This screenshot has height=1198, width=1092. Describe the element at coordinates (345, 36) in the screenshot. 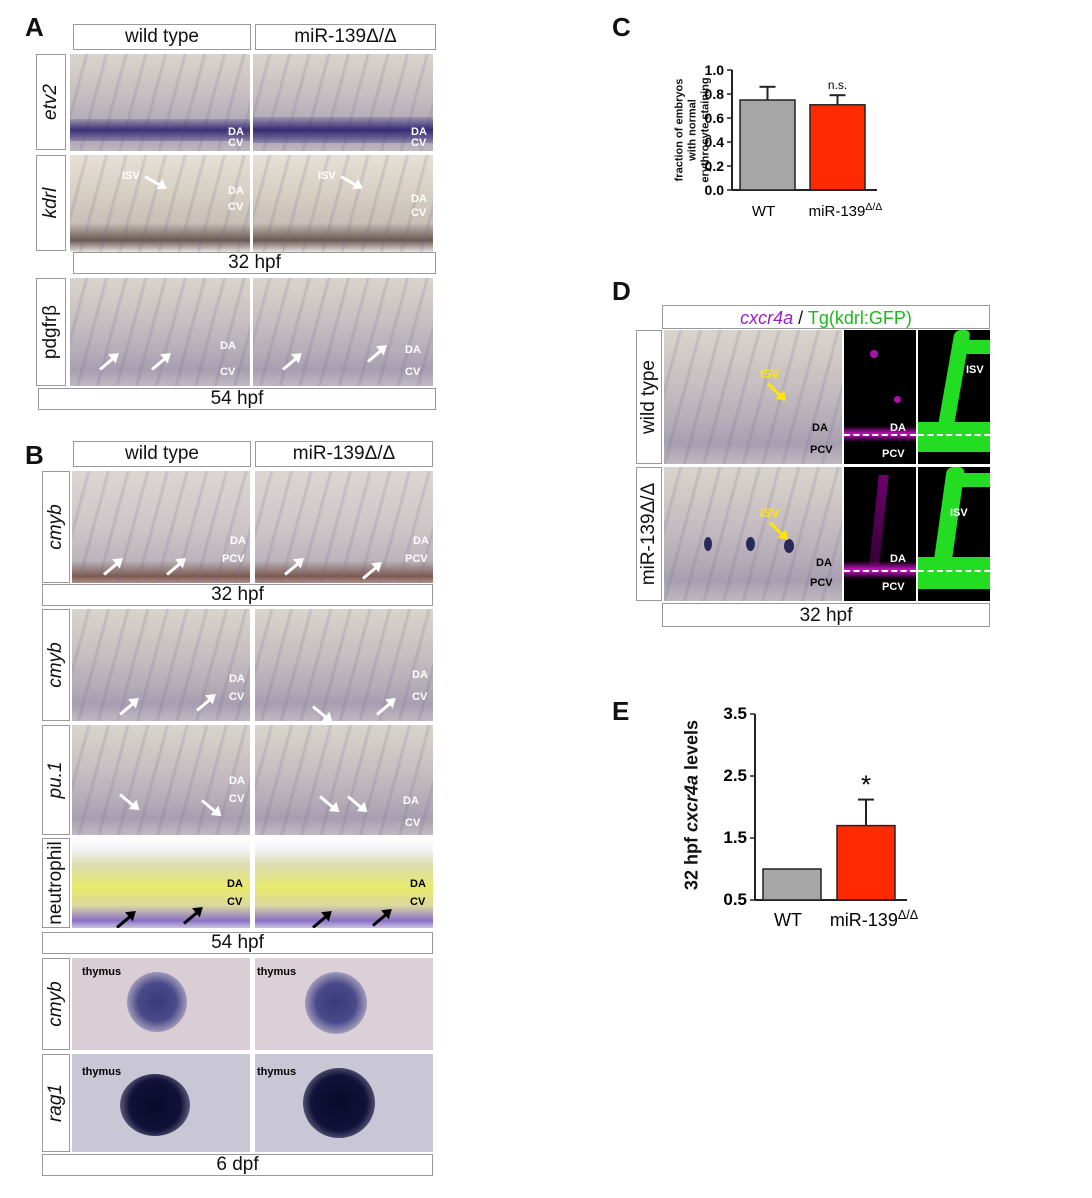

I see `col-header-mir139-text: miR-139Δ/Δ` at that location.